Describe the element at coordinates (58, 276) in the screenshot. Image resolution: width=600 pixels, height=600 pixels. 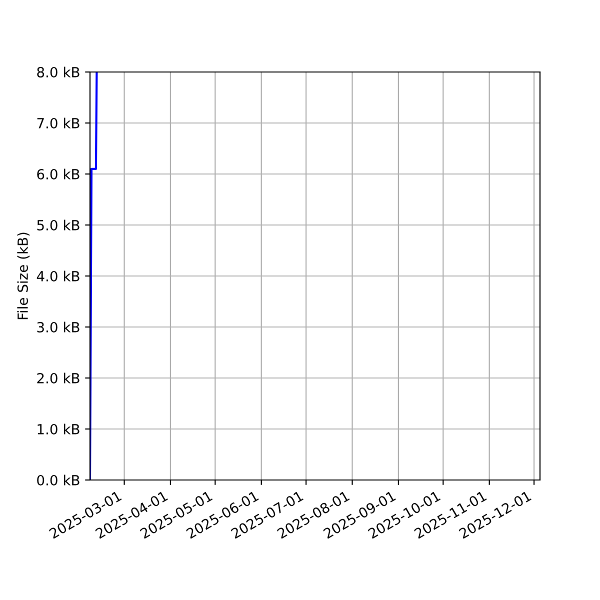
I see `y-tick-label: 4.0 kB` at that location.